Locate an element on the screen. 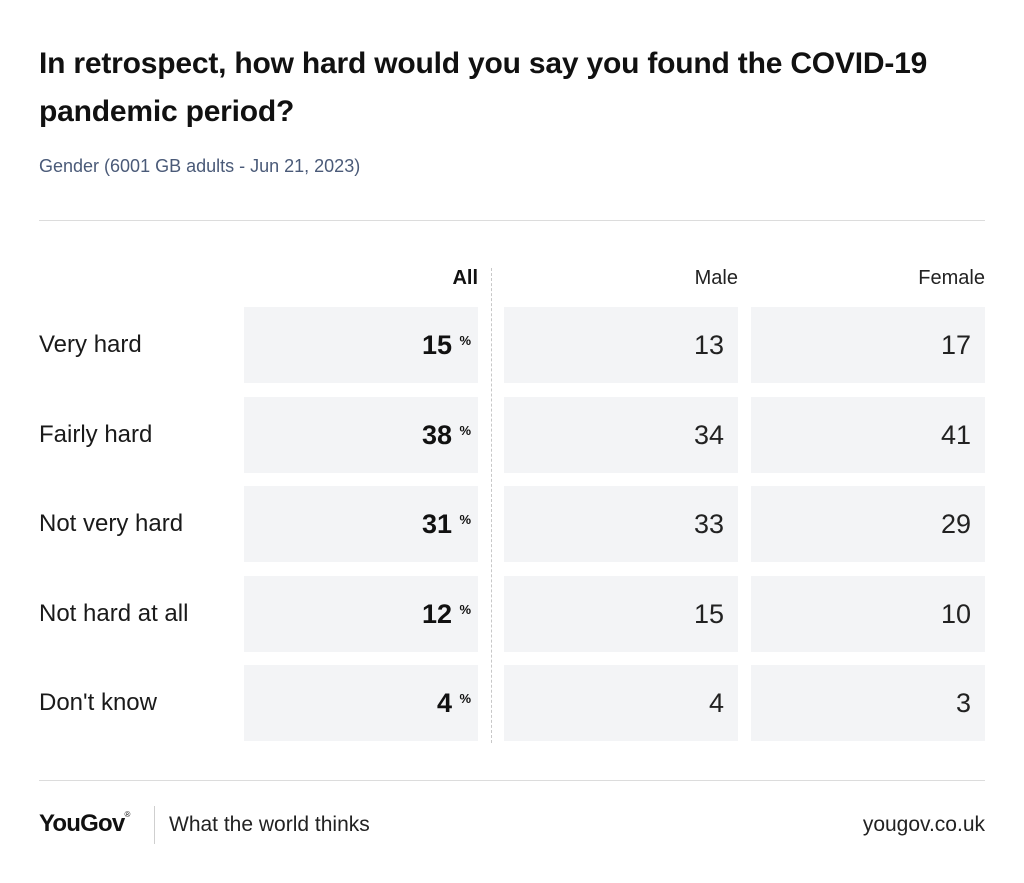 The width and height of the screenshot is (1024, 883). cell-value: 12 is located at coordinates (436, 614).